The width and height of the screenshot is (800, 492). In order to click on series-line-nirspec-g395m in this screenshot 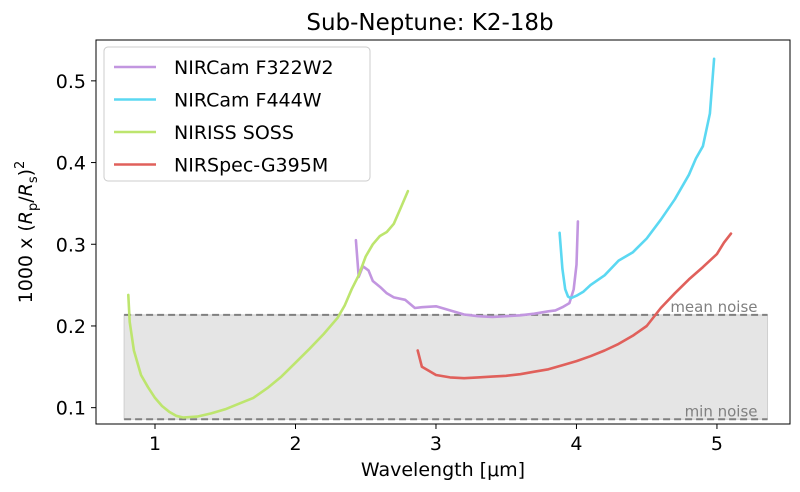, I will do `click(574, 306)`.